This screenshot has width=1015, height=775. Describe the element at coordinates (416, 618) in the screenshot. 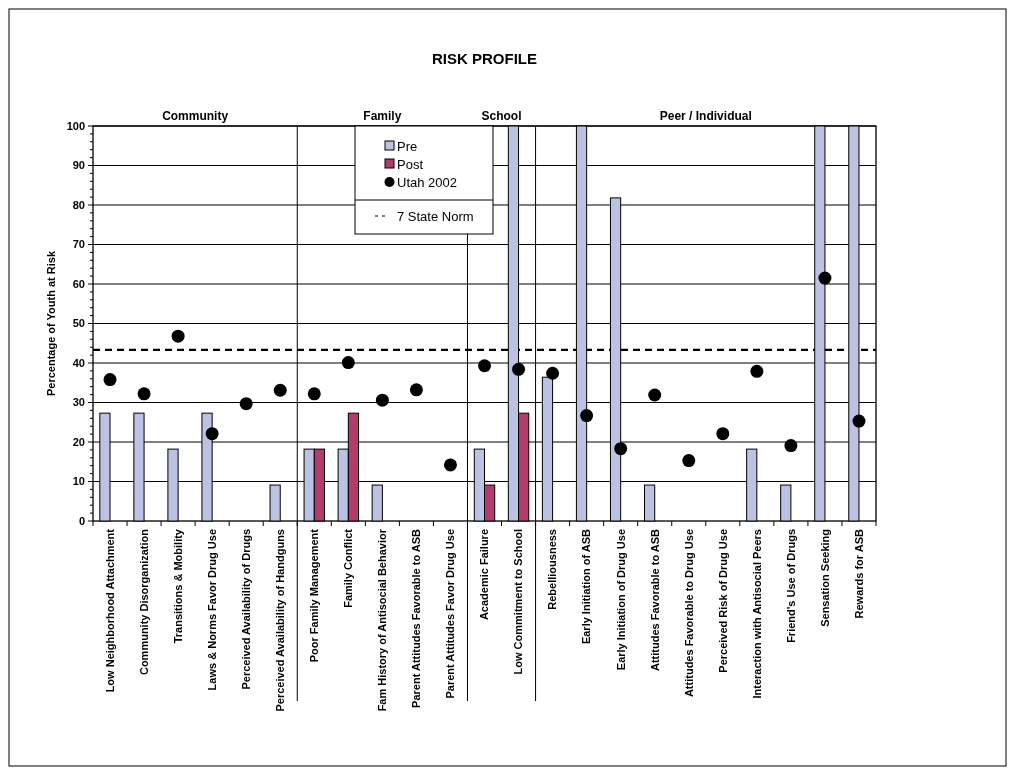

I see `x-tick-label: Parent Attitudes Favorable to ASB` at that location.